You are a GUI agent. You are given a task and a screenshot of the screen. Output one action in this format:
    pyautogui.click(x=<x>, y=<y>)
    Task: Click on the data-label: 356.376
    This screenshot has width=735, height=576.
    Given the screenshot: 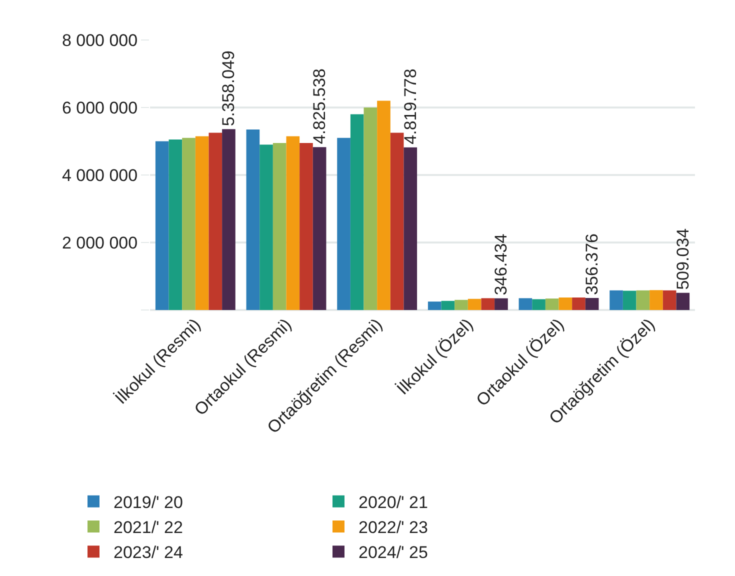 What is the action you would take?
    pyautogui.click(x=592, y=264)
    